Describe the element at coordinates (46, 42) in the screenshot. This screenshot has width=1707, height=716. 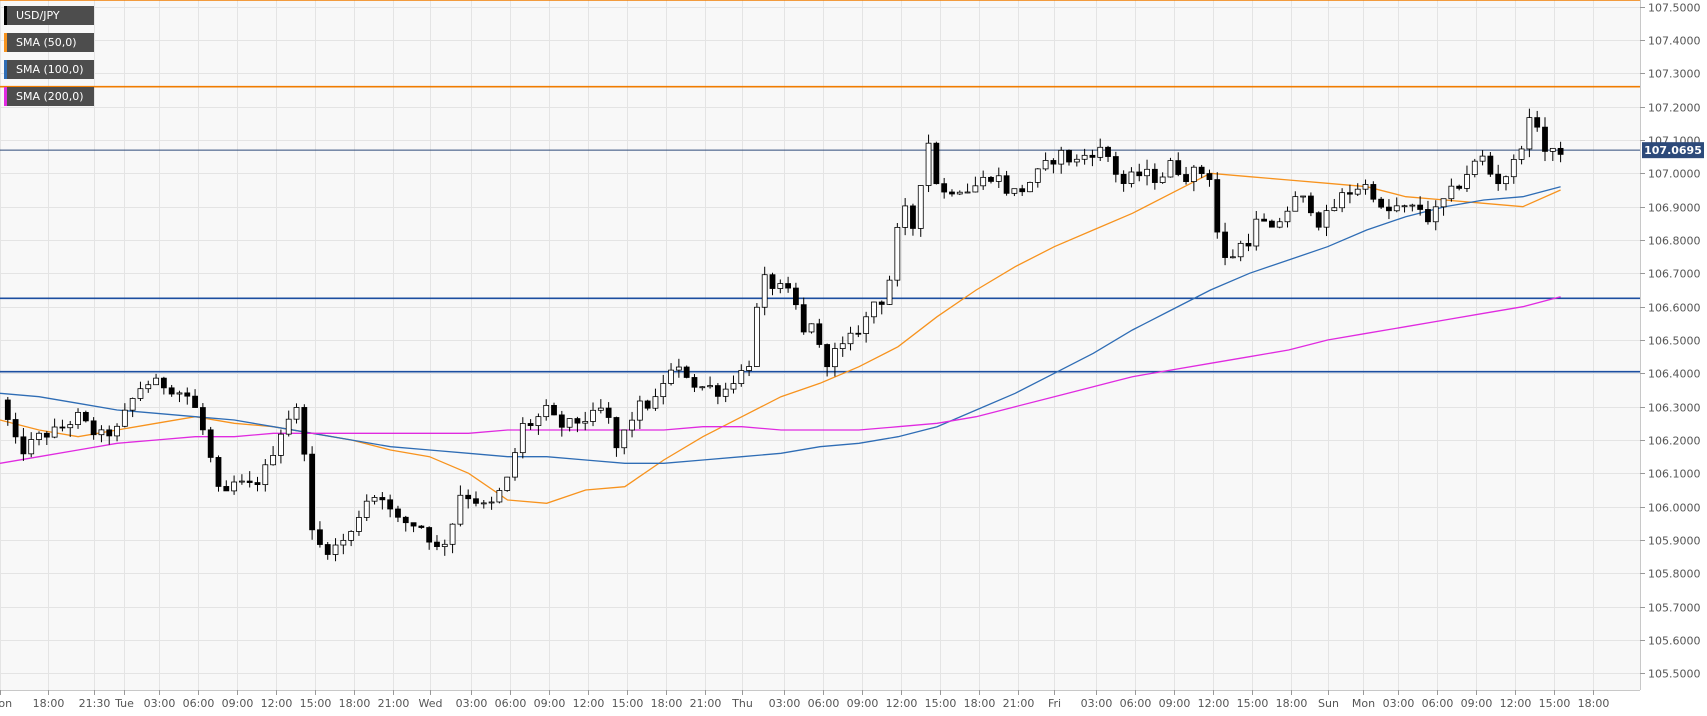
I see `legend-label: SMA (50,0)` at that location.